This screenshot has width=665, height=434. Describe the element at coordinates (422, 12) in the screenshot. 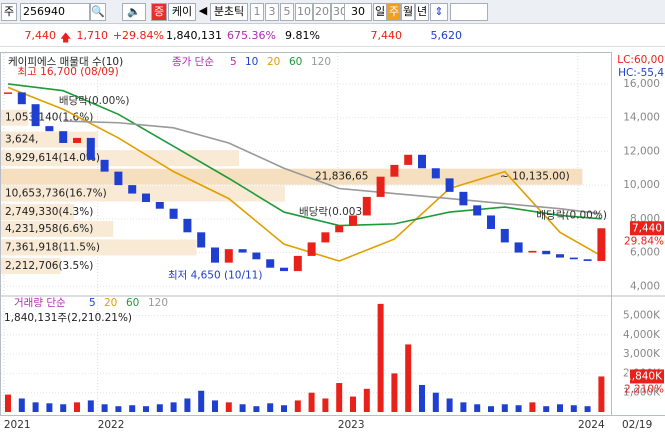

I see `span: 년` at that location.